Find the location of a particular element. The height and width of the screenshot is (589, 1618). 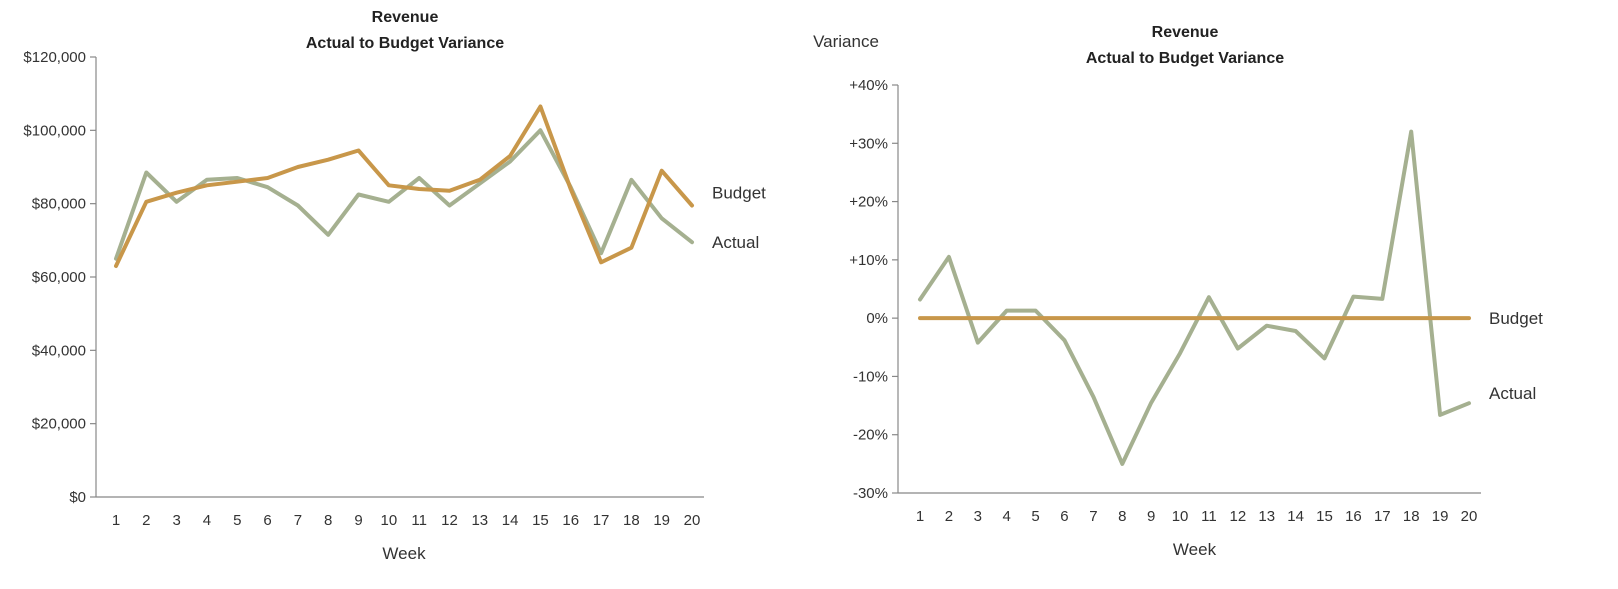

y-tick-label: +40% is located at coordinates (868, 85).